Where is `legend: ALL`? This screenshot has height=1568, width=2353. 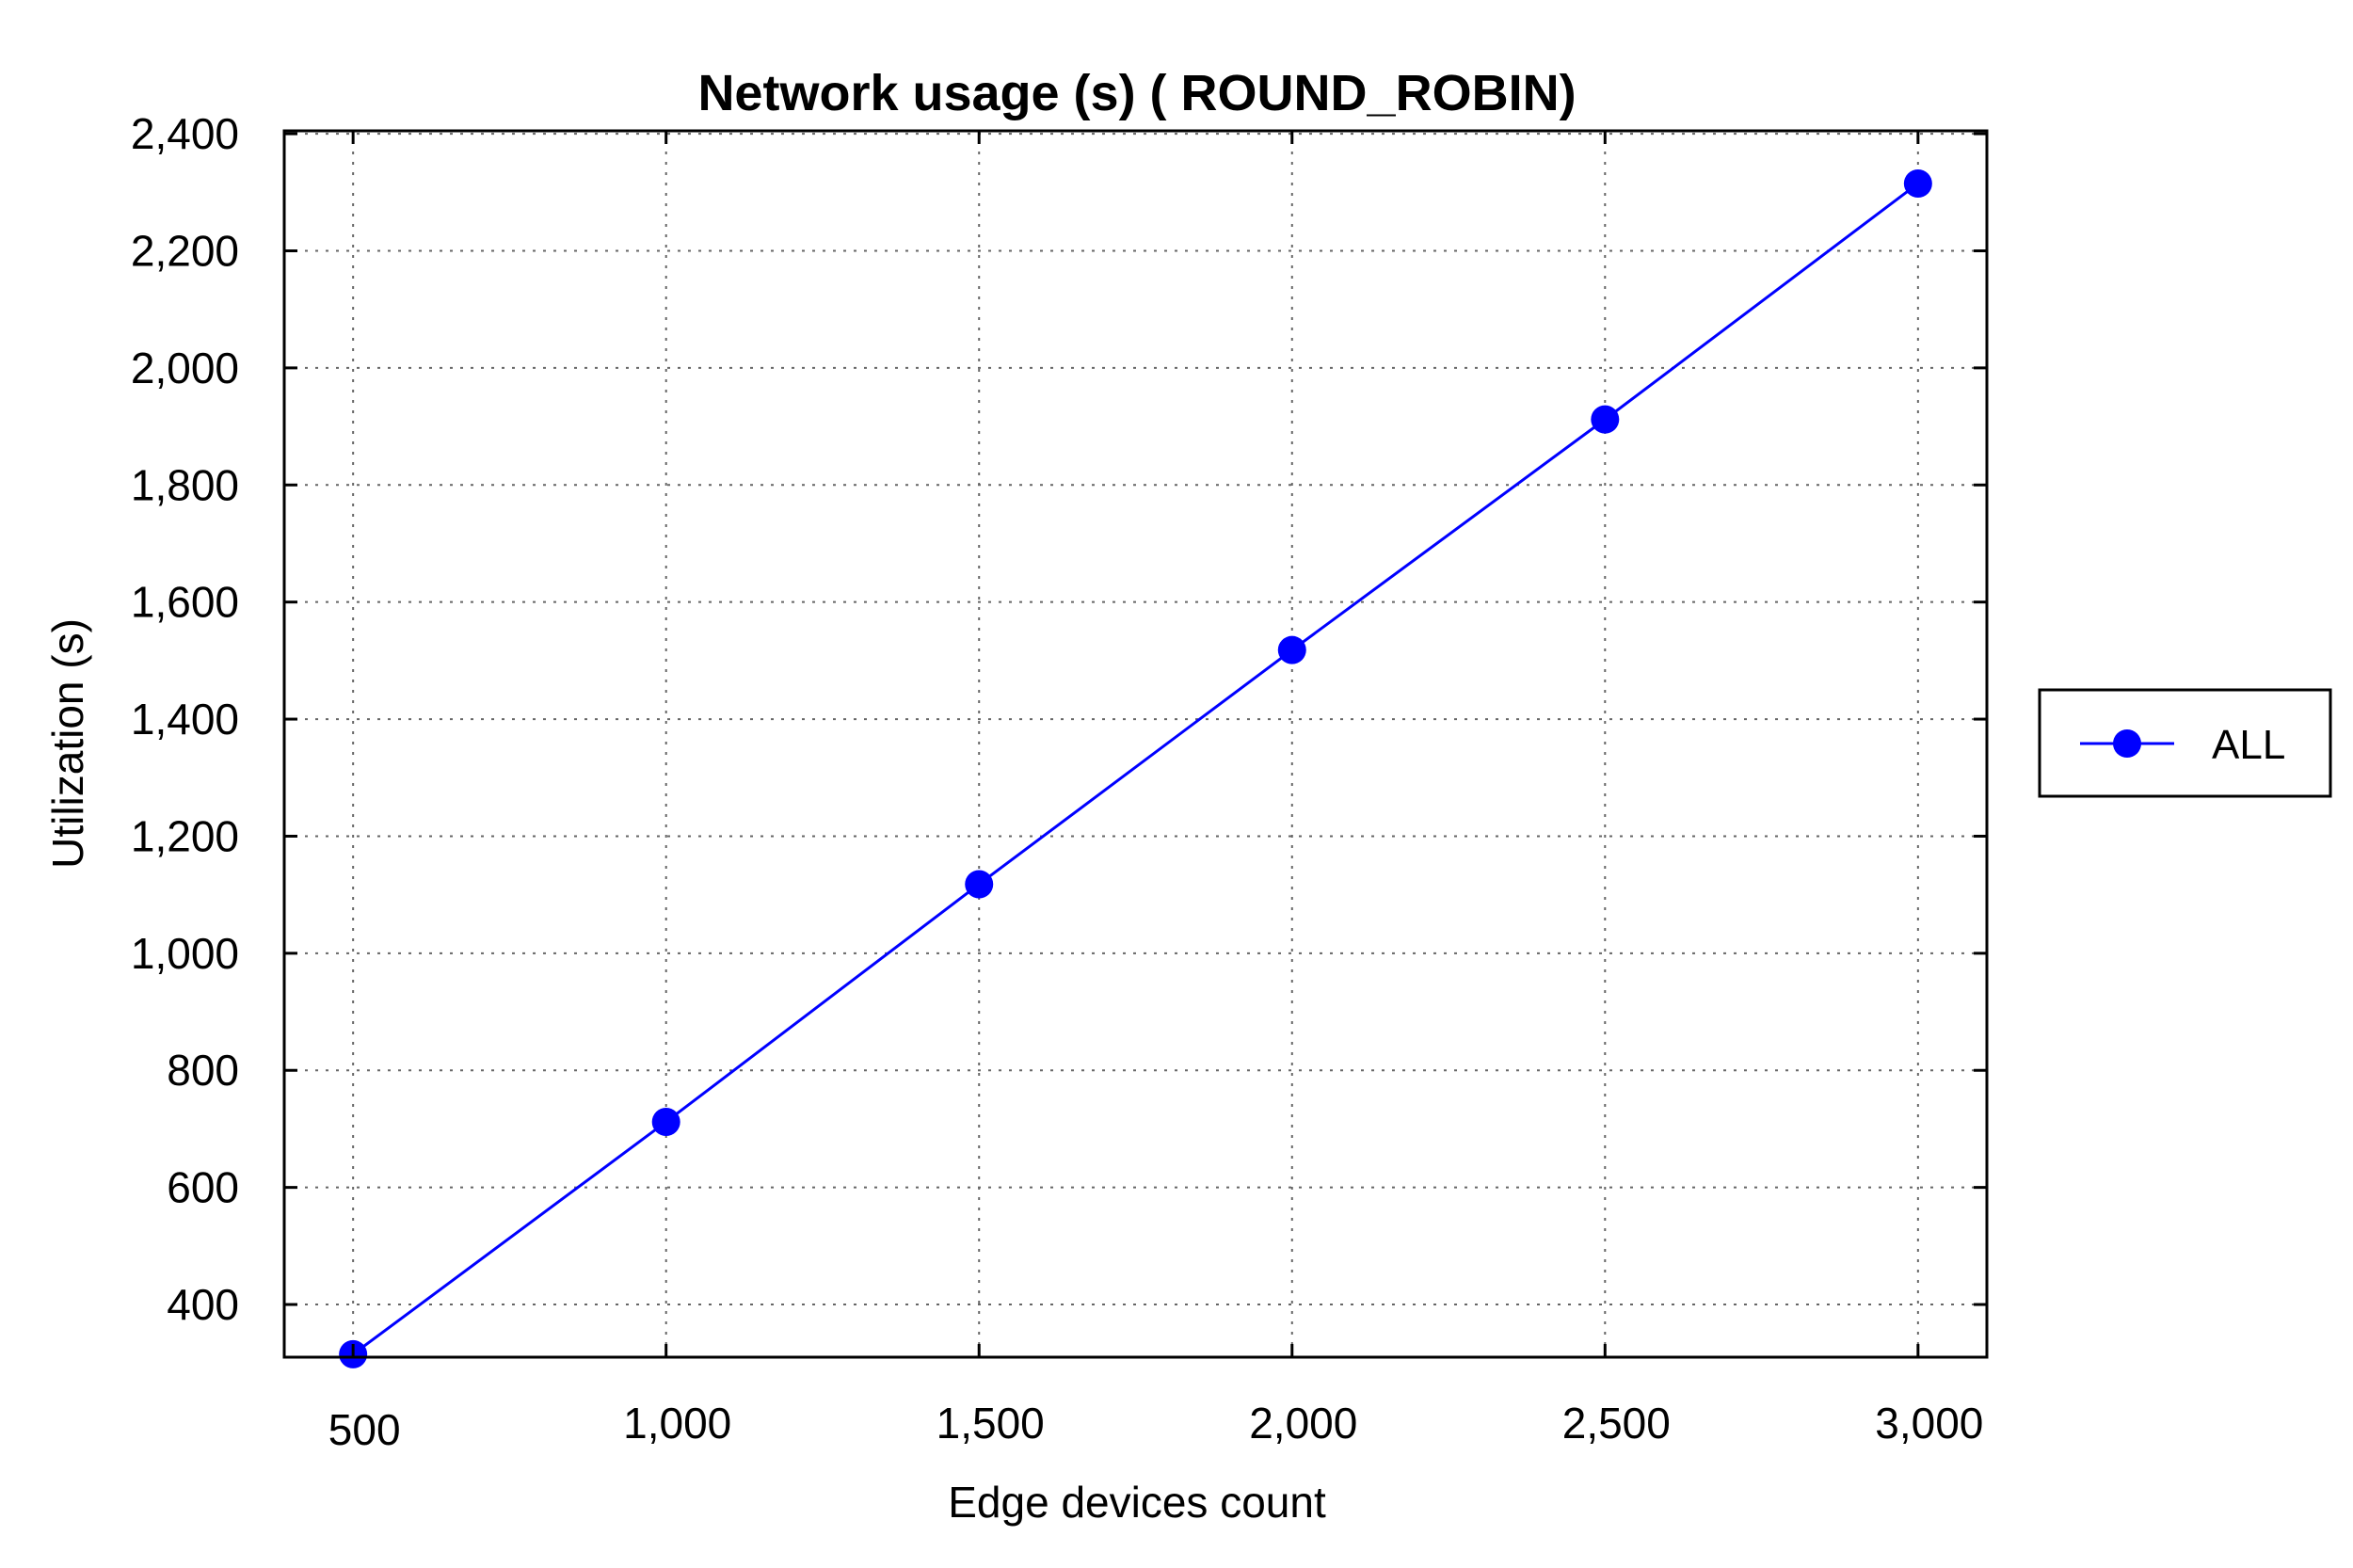 legend: ALL is located at coordinates (2185, 743).